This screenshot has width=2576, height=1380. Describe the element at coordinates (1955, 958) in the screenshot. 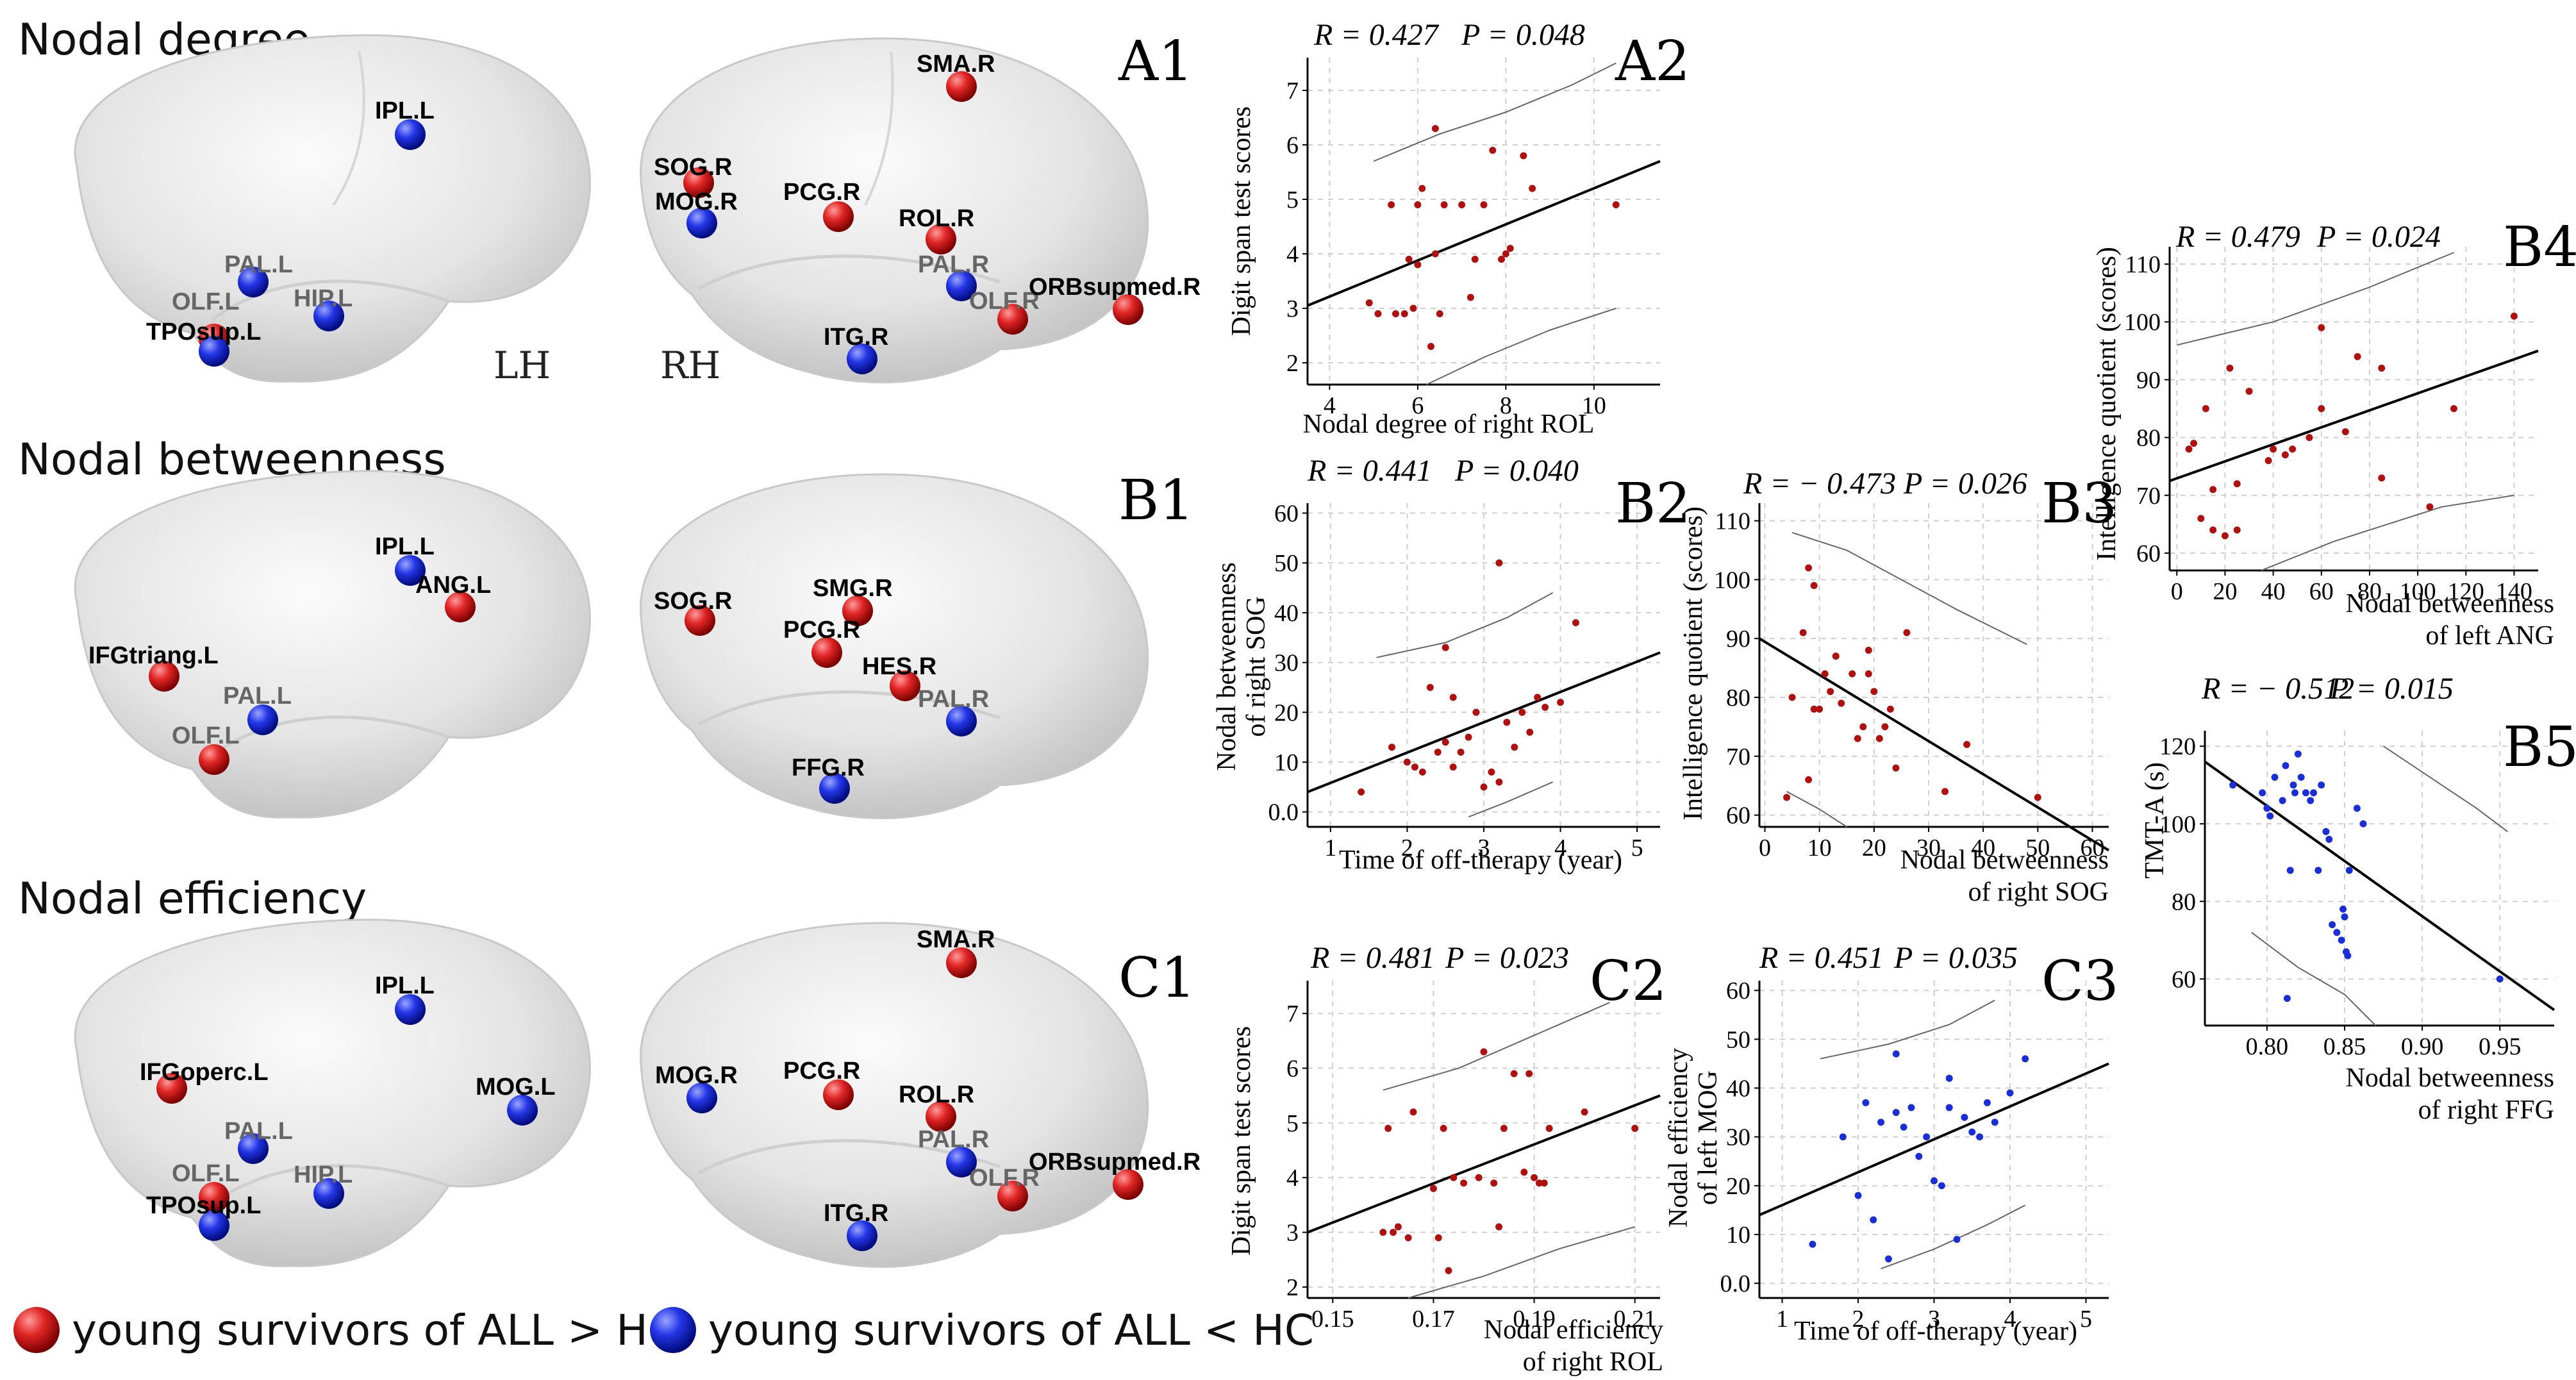

I see `stat-p: P = 0.035` at that location.